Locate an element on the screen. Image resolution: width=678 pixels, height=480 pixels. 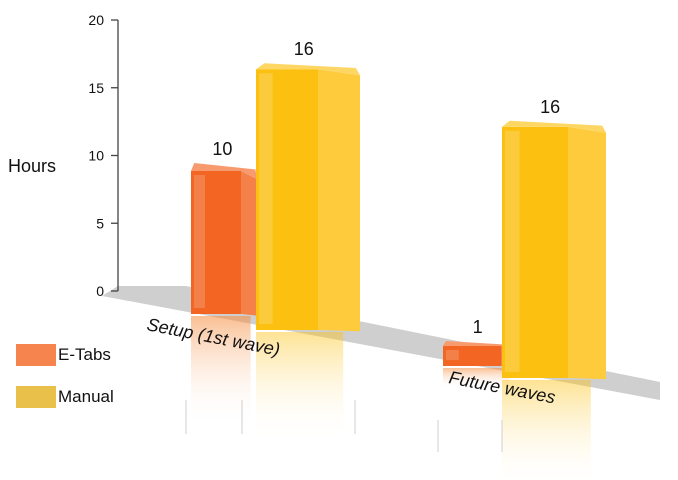
legend-swatch-manual is located at coordinates (36, 397).